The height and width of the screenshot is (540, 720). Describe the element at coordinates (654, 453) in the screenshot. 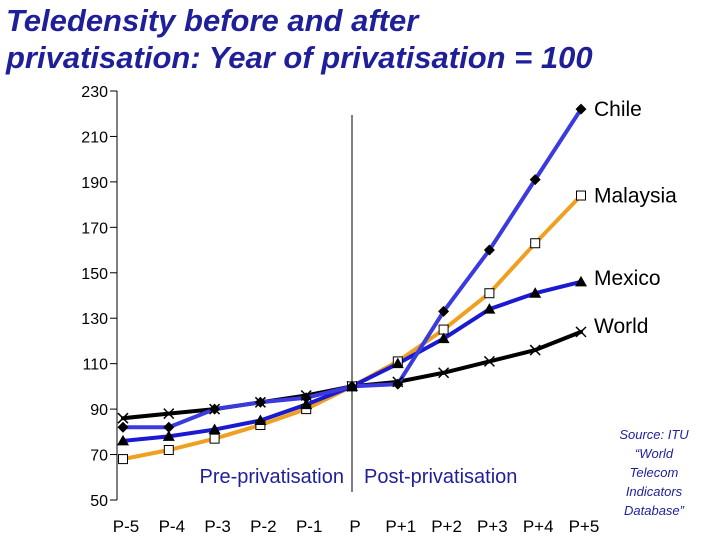

I see `source-line-2: “World` at that location.